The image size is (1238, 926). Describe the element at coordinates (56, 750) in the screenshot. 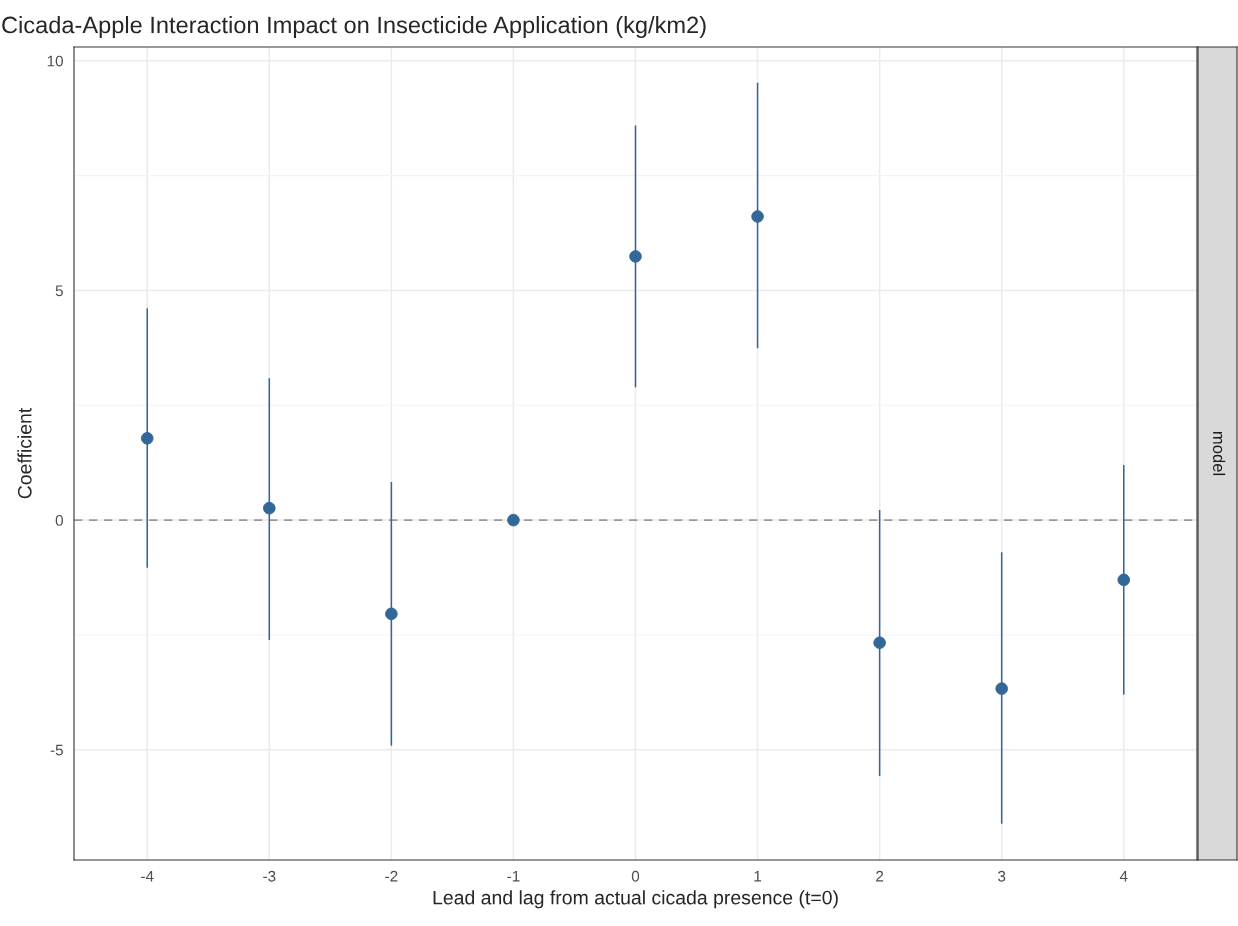

I see `y-tick-label: -5` at that location.